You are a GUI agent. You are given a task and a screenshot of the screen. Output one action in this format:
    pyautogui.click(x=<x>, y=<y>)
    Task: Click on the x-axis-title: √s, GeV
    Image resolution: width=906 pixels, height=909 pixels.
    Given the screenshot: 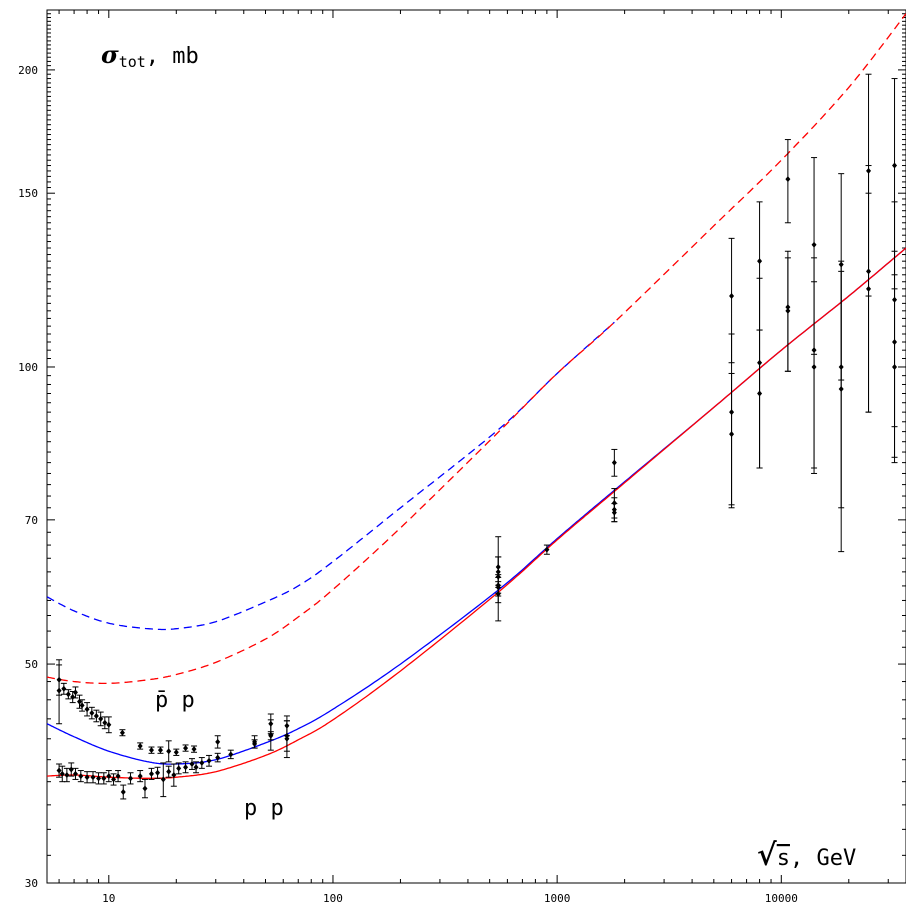 What is the action you would take?
    pyautogui.click(x=806, y=855)
    